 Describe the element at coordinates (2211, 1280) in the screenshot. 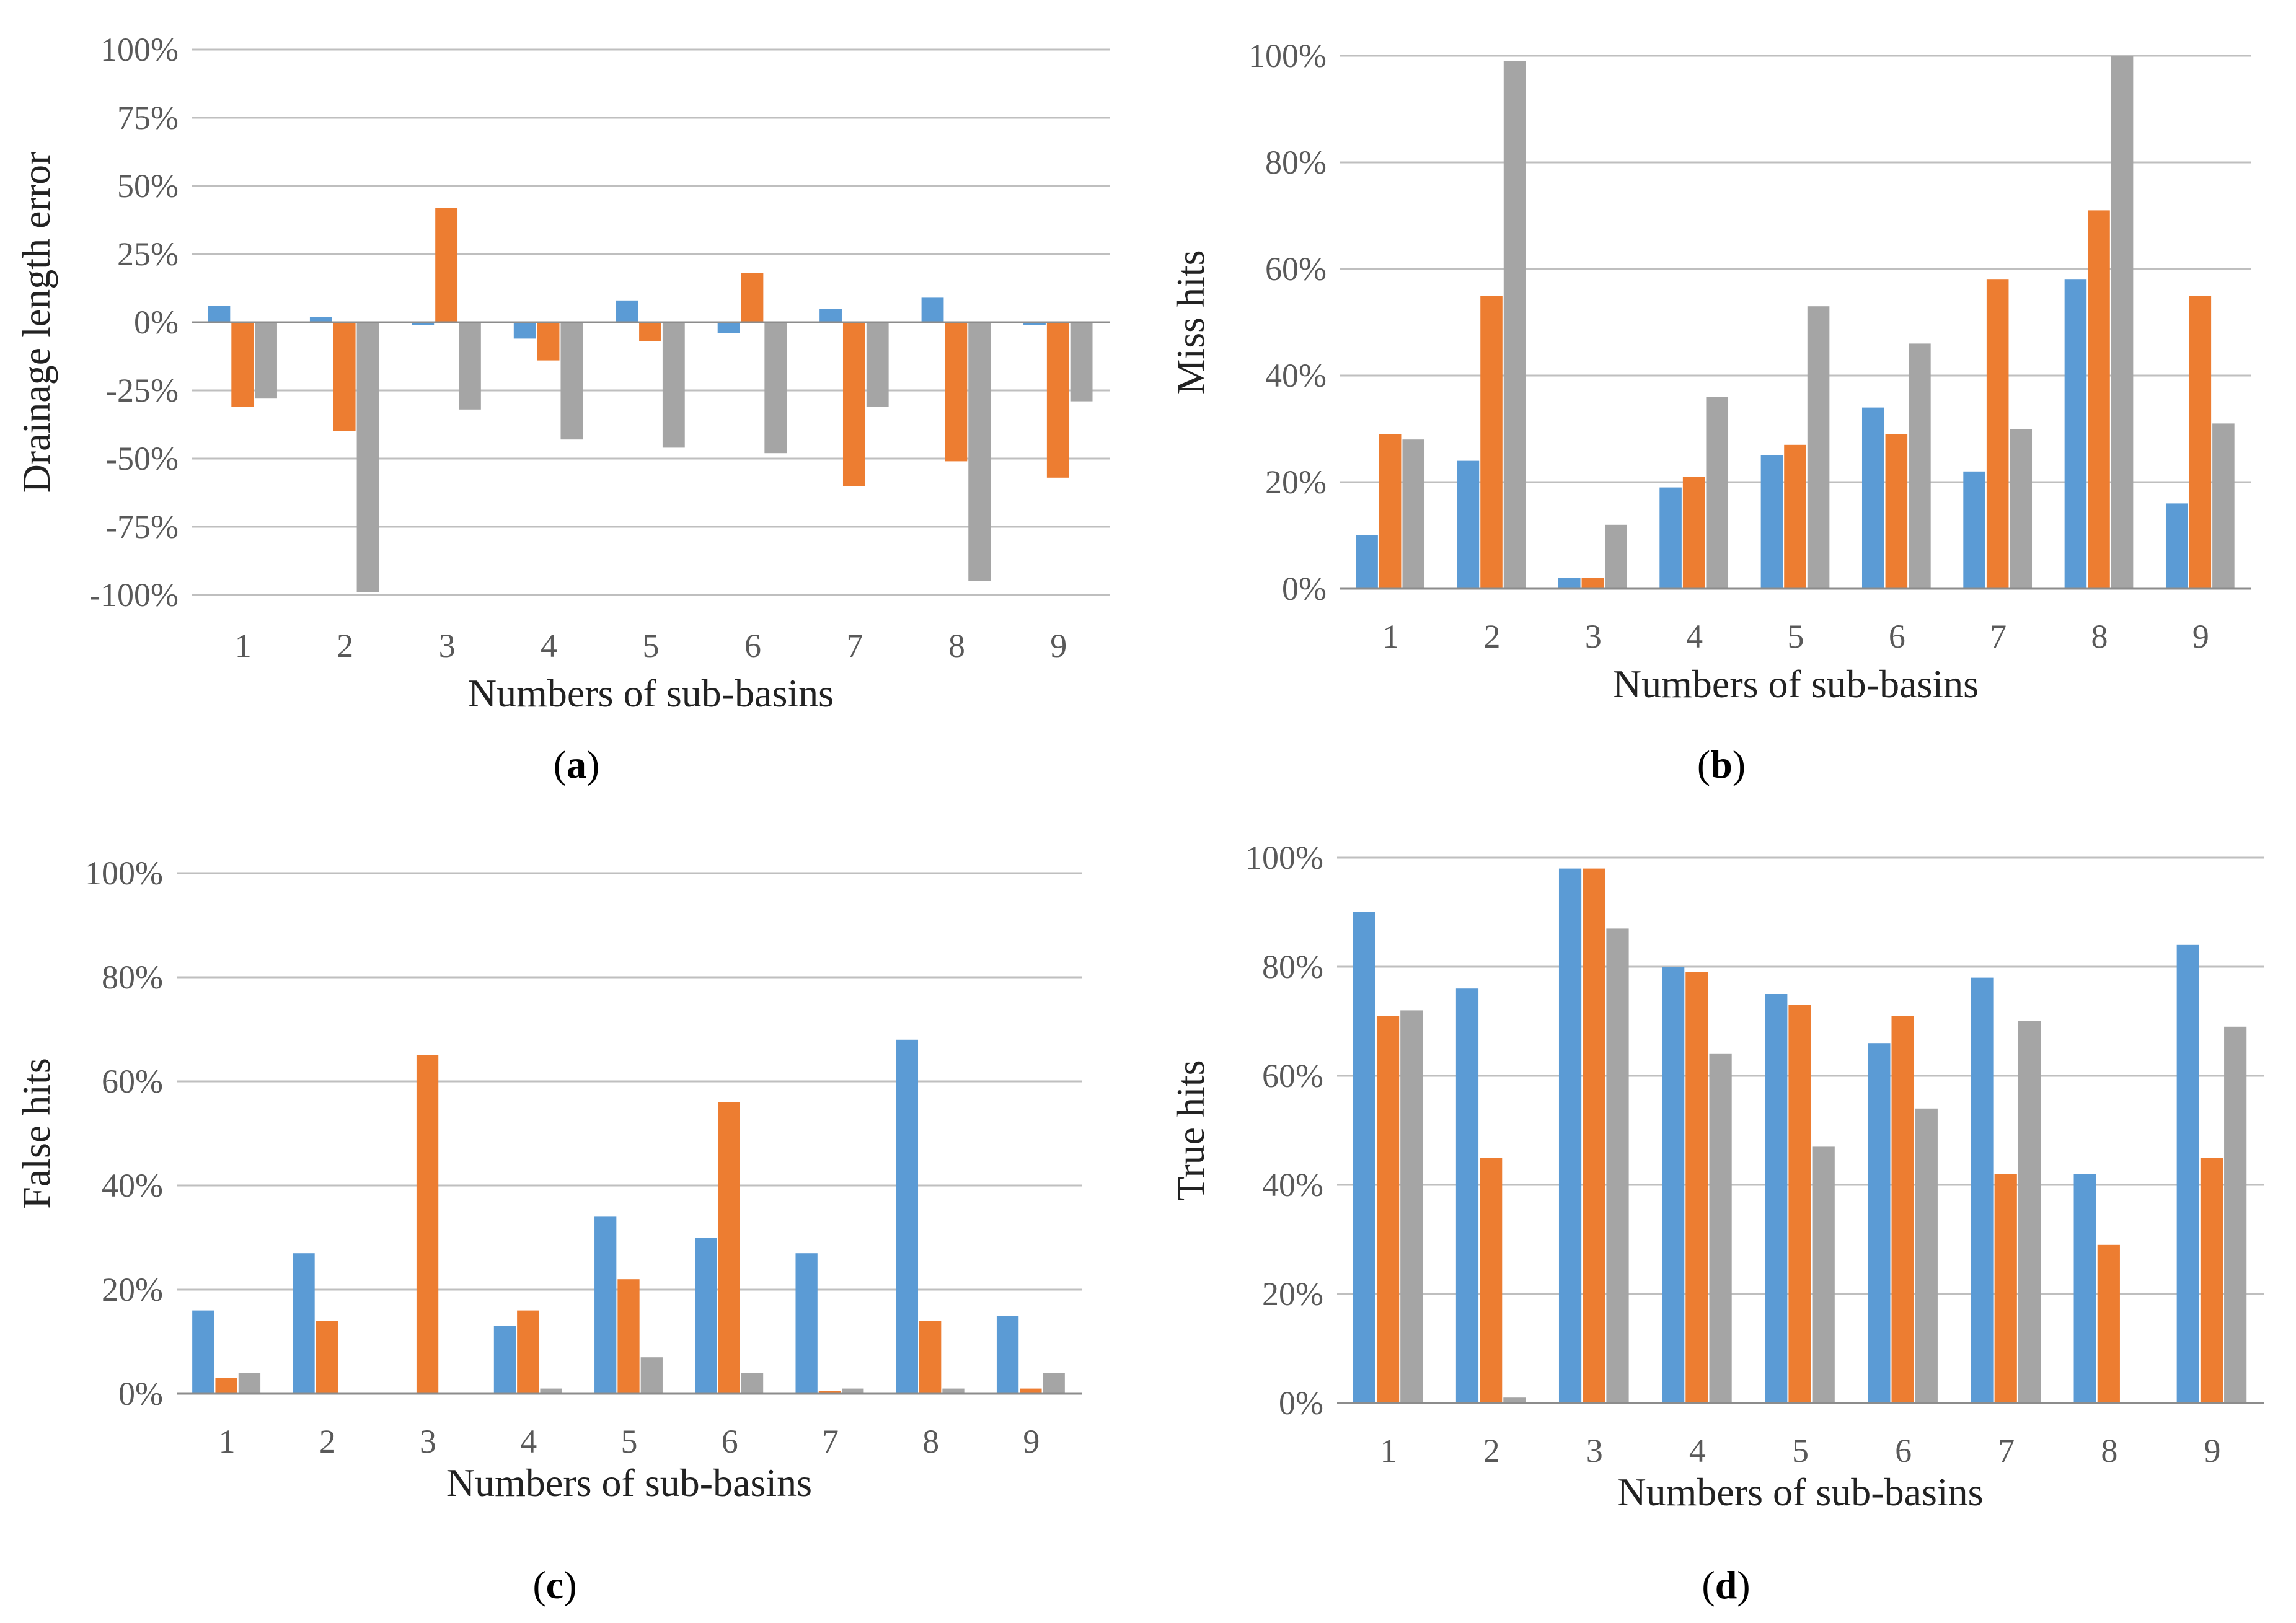

I see `bar-d-s2-c9` at that location.